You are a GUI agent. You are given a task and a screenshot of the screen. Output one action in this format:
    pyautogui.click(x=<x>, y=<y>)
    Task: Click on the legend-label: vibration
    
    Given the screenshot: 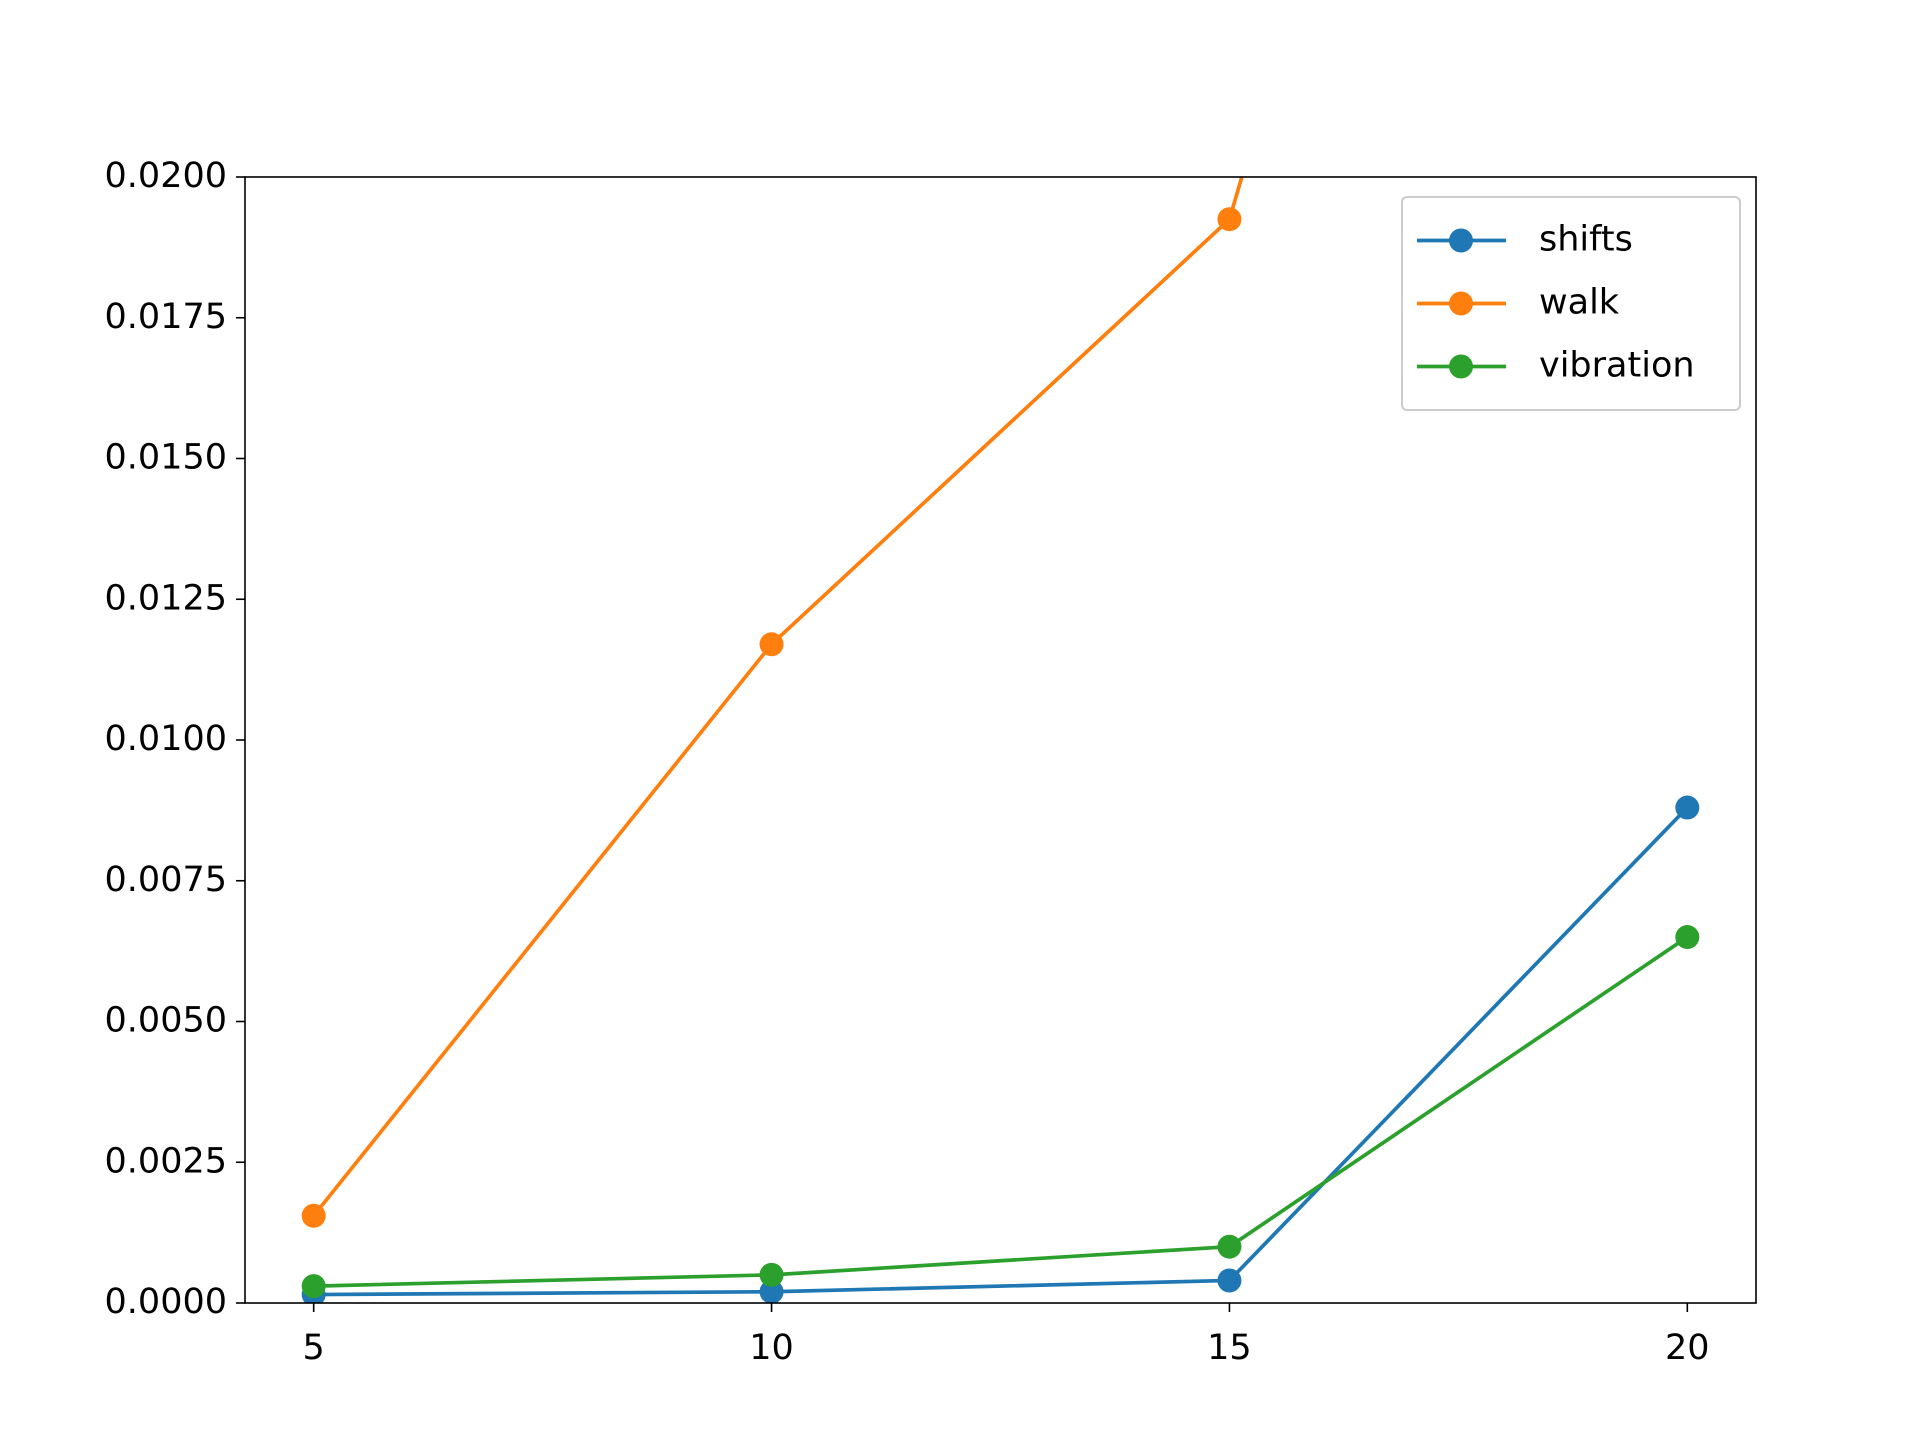 What is the action you would take?
    pyautogui.click(x=1617, y=366)
    